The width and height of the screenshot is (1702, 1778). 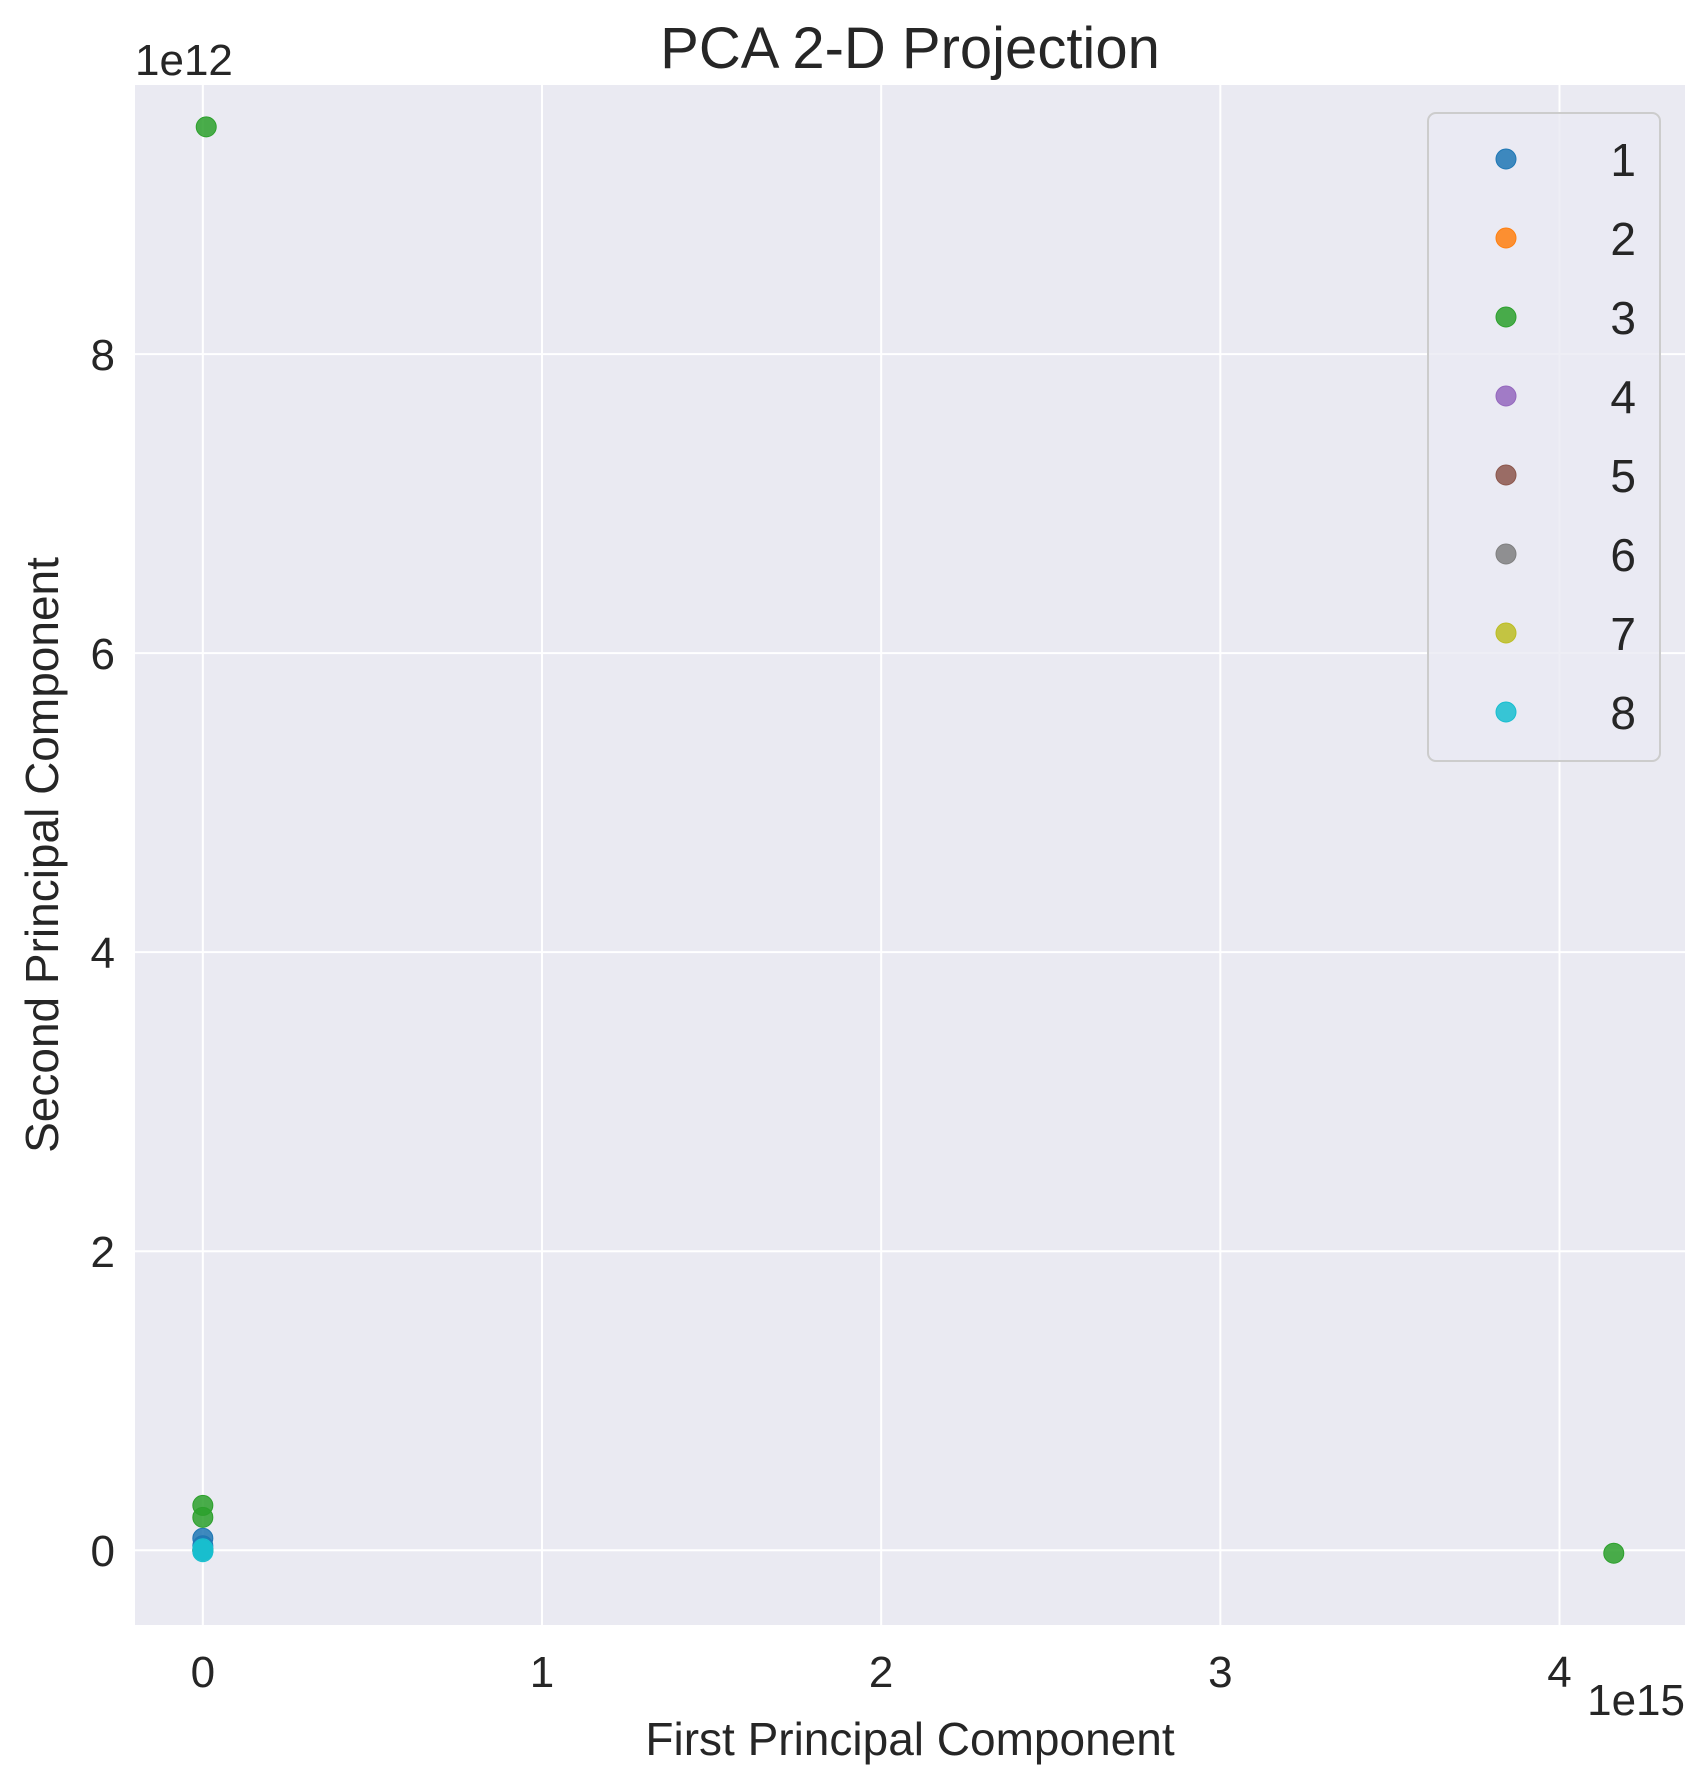 I want to click on legend-label: 3, so click(x=1623, y=318).